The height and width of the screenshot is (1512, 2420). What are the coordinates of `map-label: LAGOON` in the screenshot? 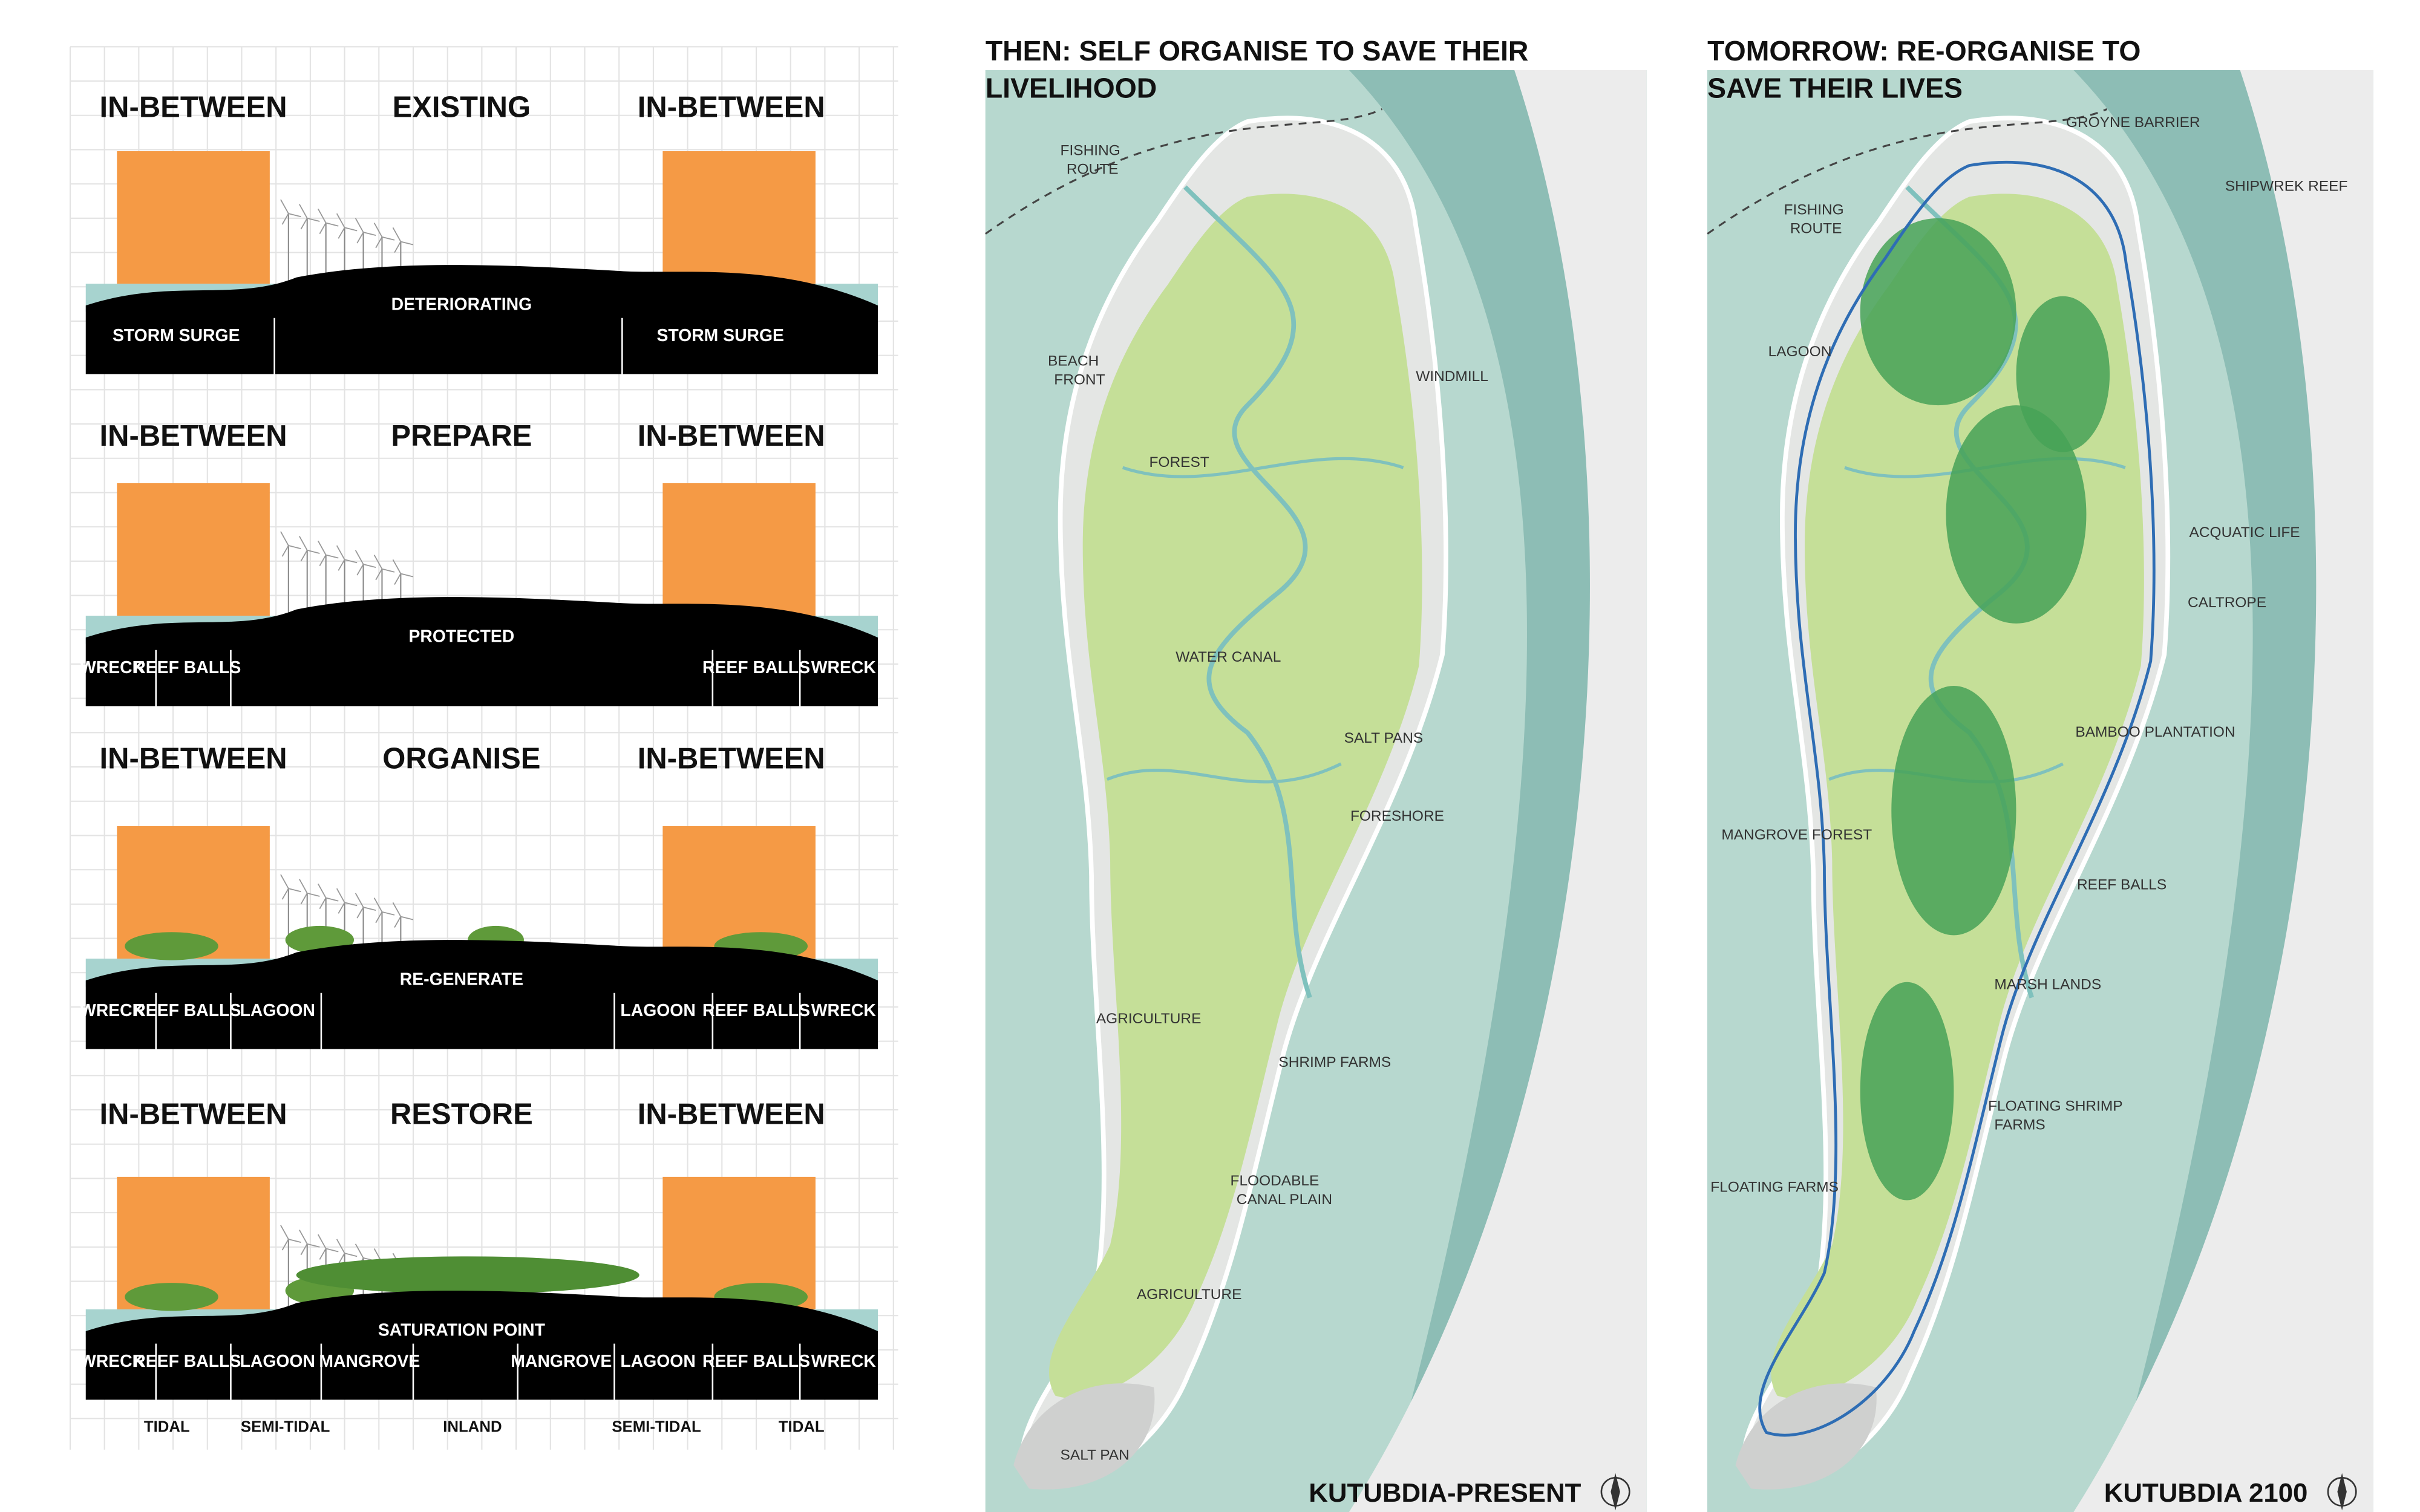 It's located at (1800, 352).